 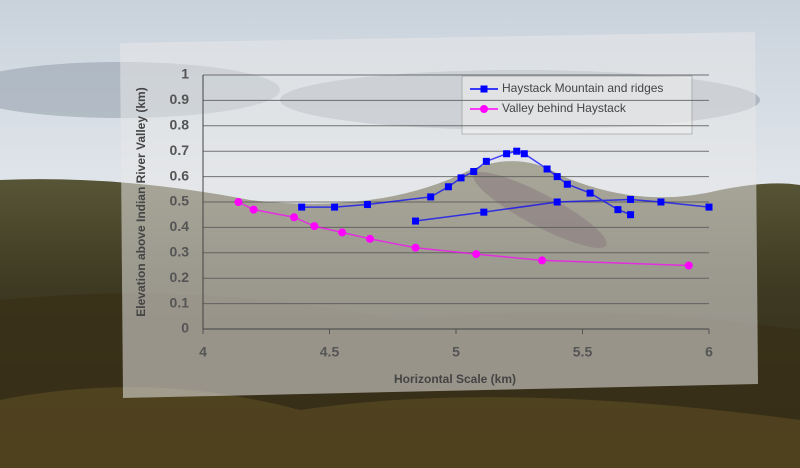 What do you see at coordinates (564, 108) in the screenshot?
I see `legend-label: Valley behind Haystack` at bounding box center [564, 108].